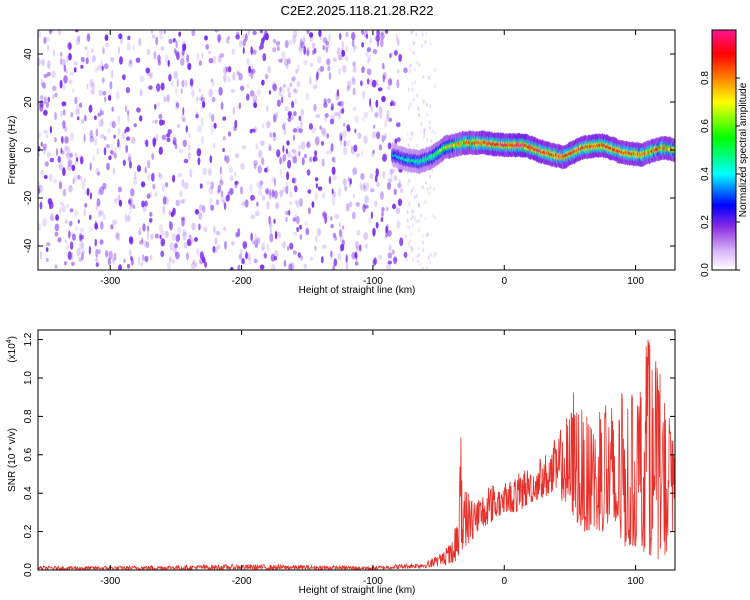 This screenshot has width=750, height=600. Describe the element at coordinates (28, 378) in the screenshot. I see `snr-y-tick-label: 1.0` at that location.